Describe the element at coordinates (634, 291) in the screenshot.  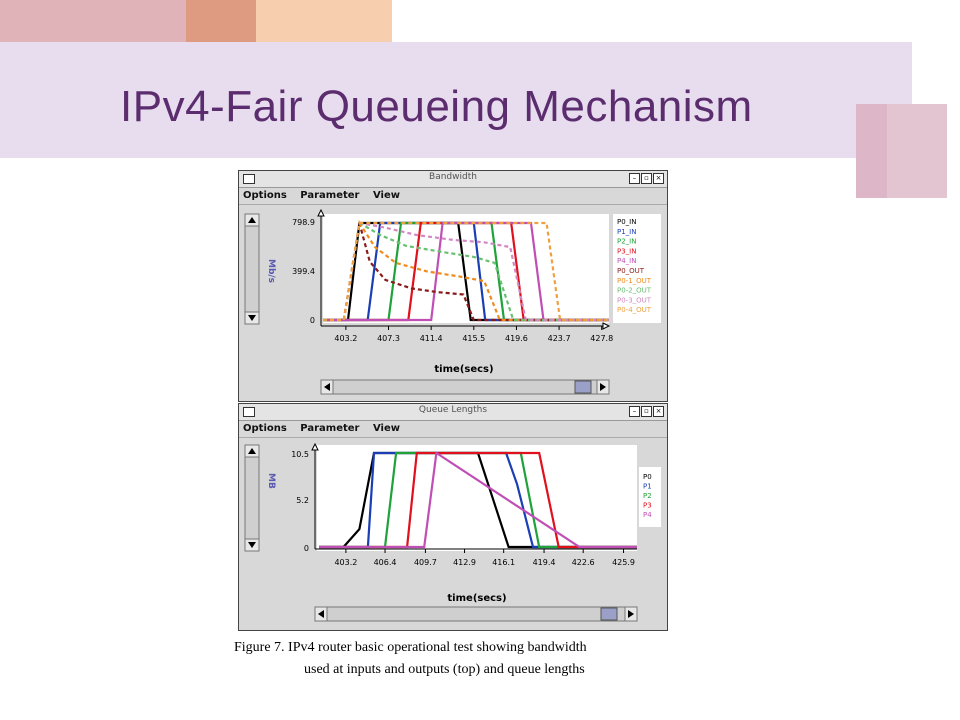
I see `legend-entry: P0-2_OUT` at that location.